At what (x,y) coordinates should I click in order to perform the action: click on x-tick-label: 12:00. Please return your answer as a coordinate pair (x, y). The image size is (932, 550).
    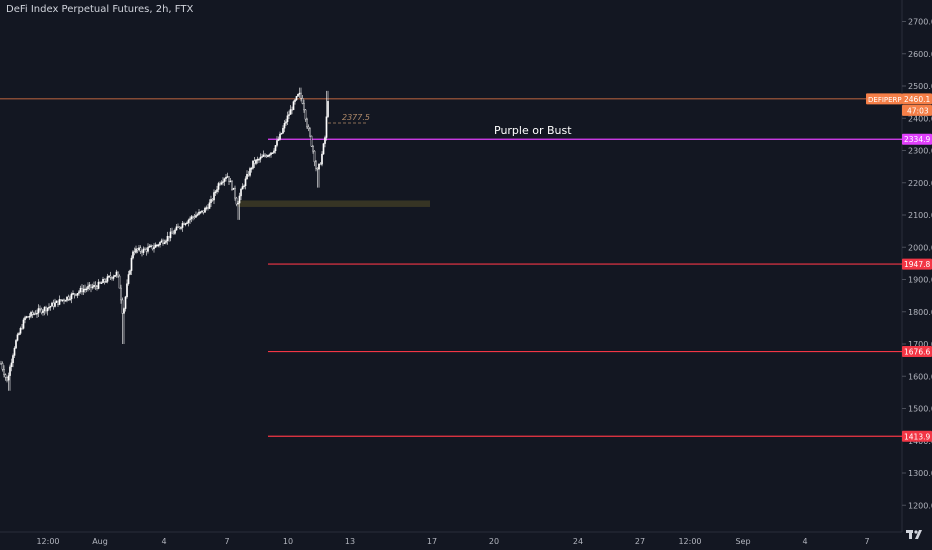
    Looking at the image, I should click on (689, 541).